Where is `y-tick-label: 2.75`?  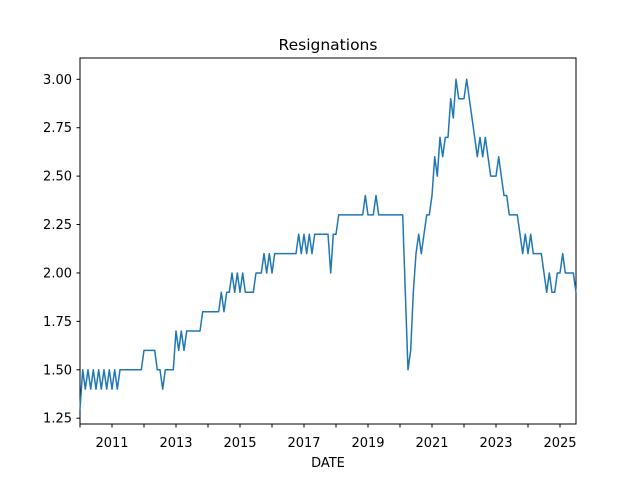
y-tick-label: 2.75 is located at coordinates (57, 128).